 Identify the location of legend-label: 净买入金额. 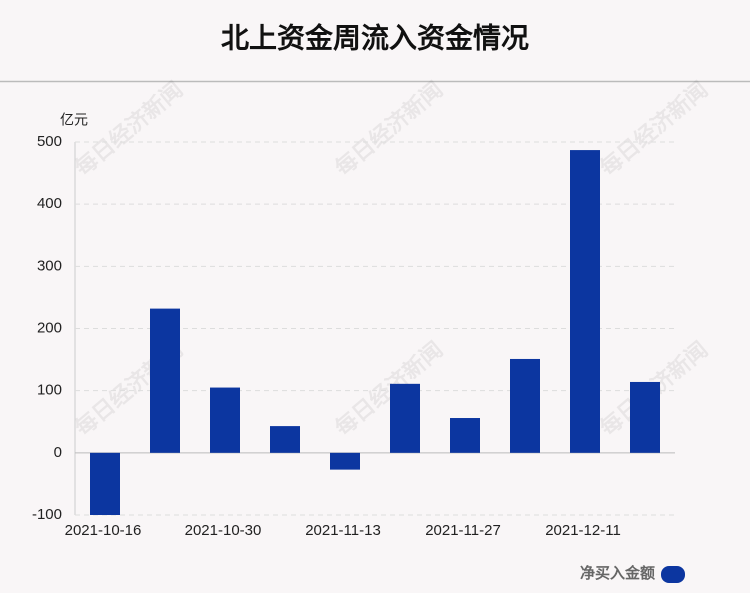
(617, 573).